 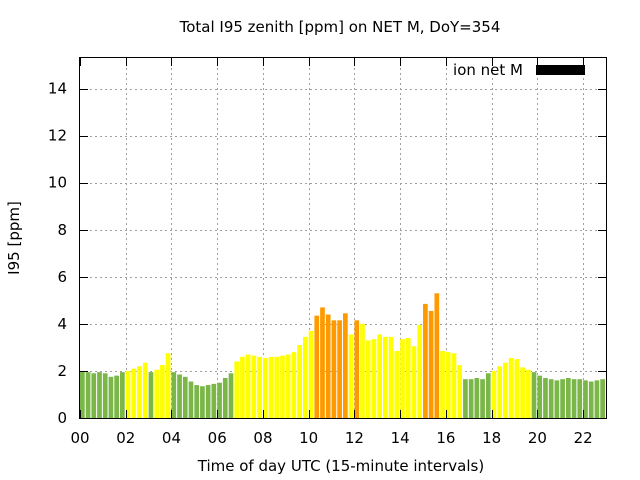 I want to click on x-tick-label: 22, so click(x=583, y=438).